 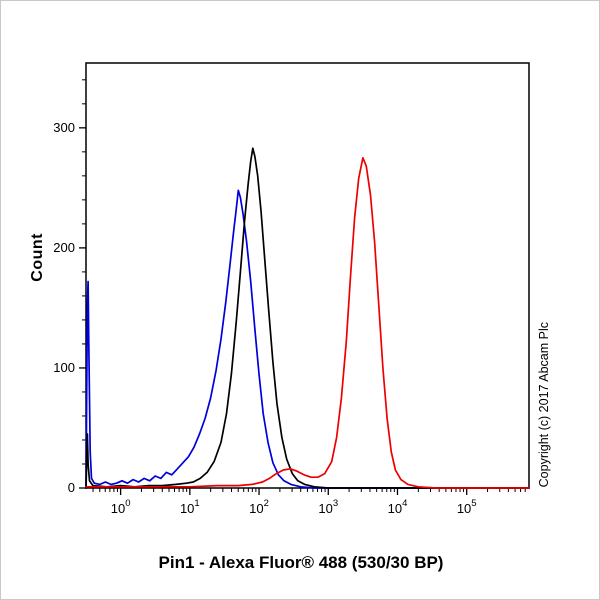 I want to click on x-tick-label: 10², so click(x=259, y=507).